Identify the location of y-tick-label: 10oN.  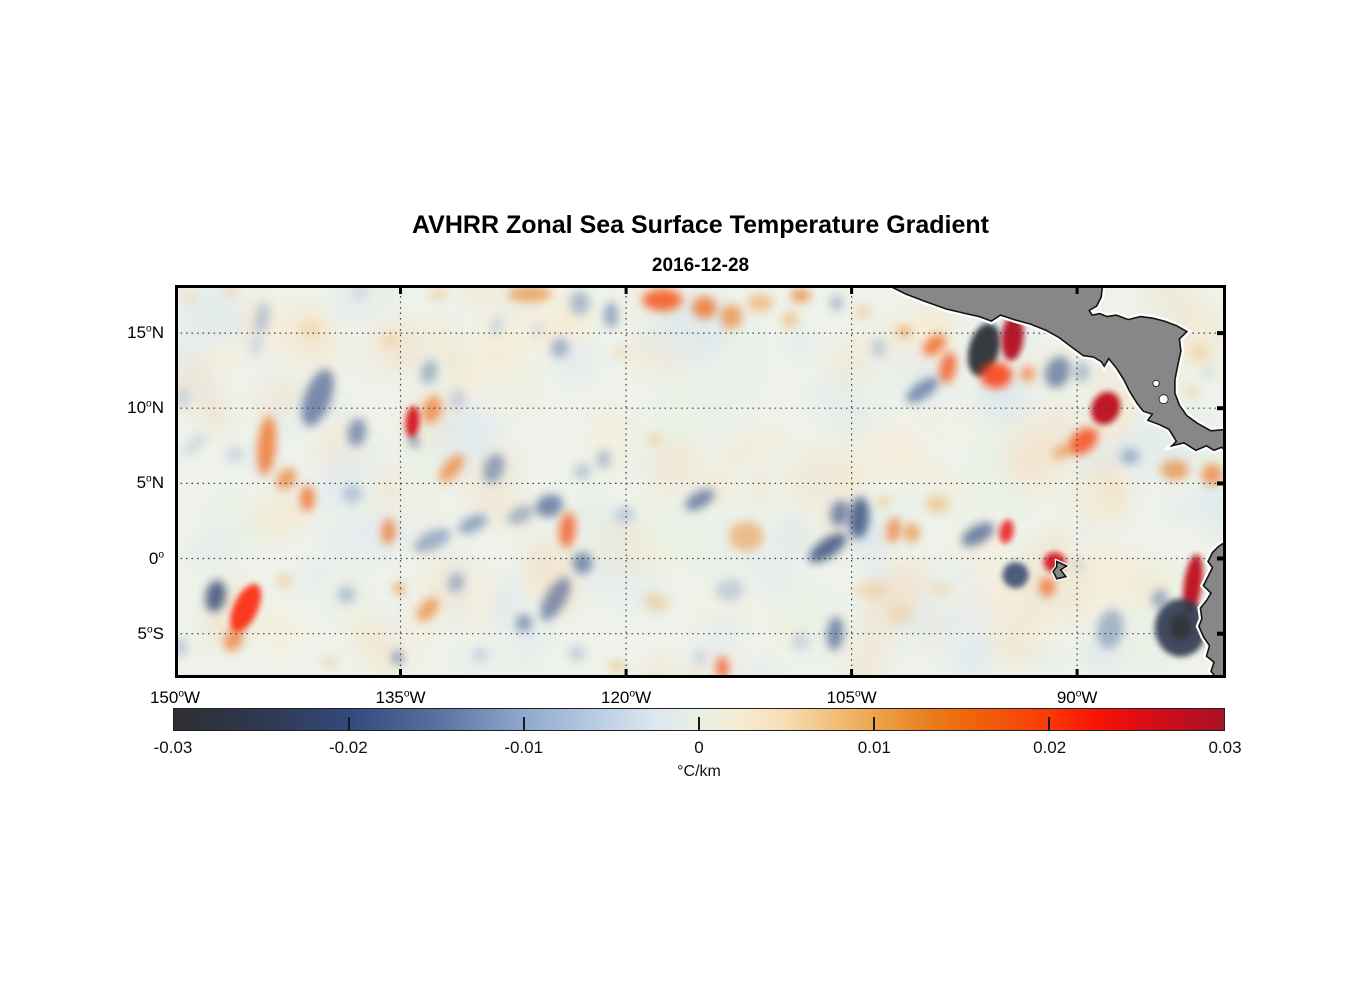
(145, 408).